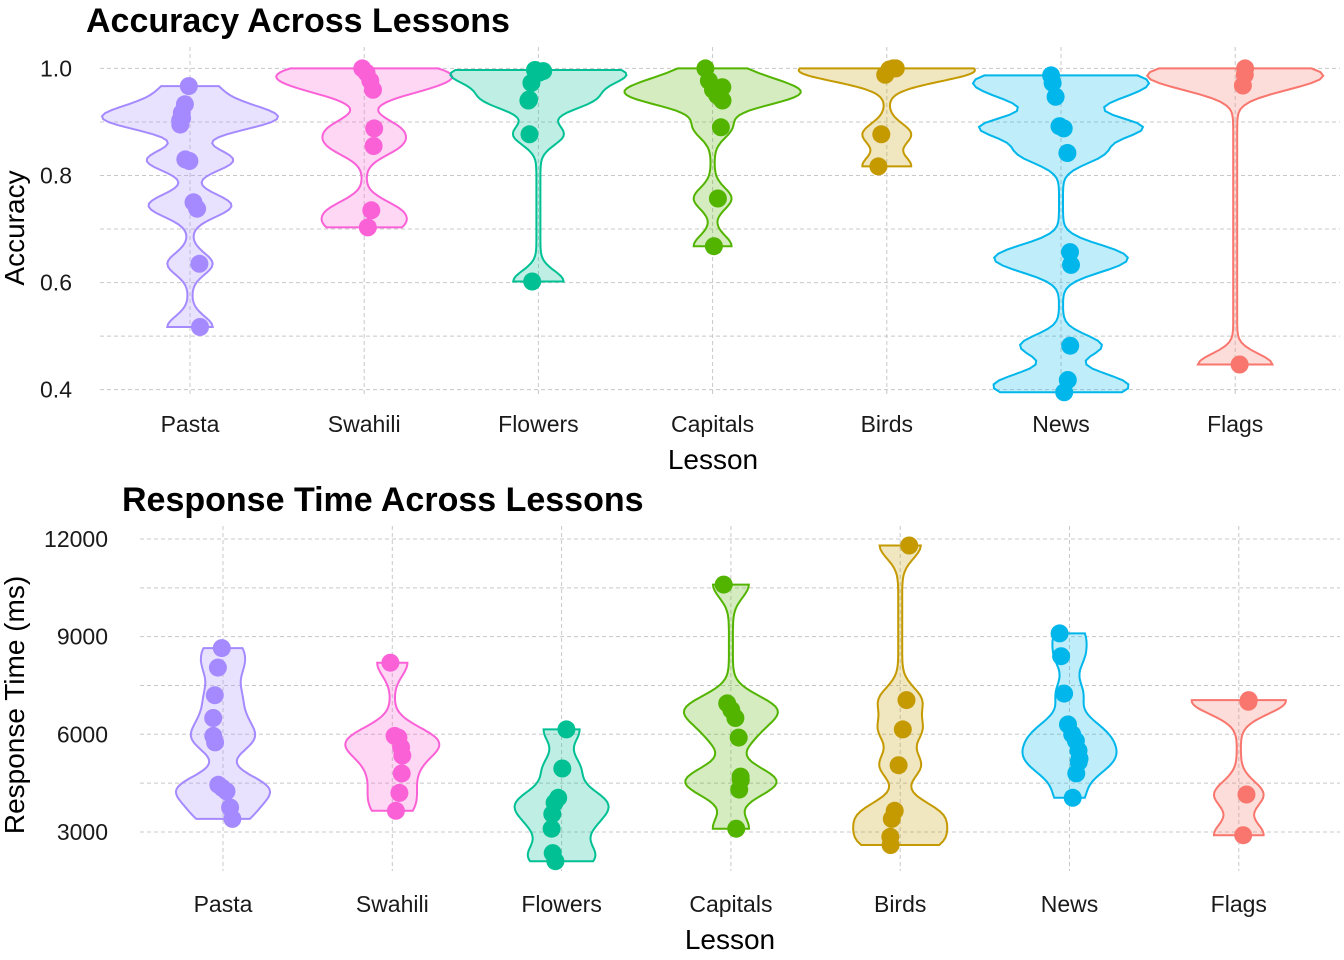 The height and width of the screenshot is (960, 1344). What do you see at coordinates (886, 117) in the screenshot?
I see `accuracy-violin-birds` at bounding box center [886, 117].